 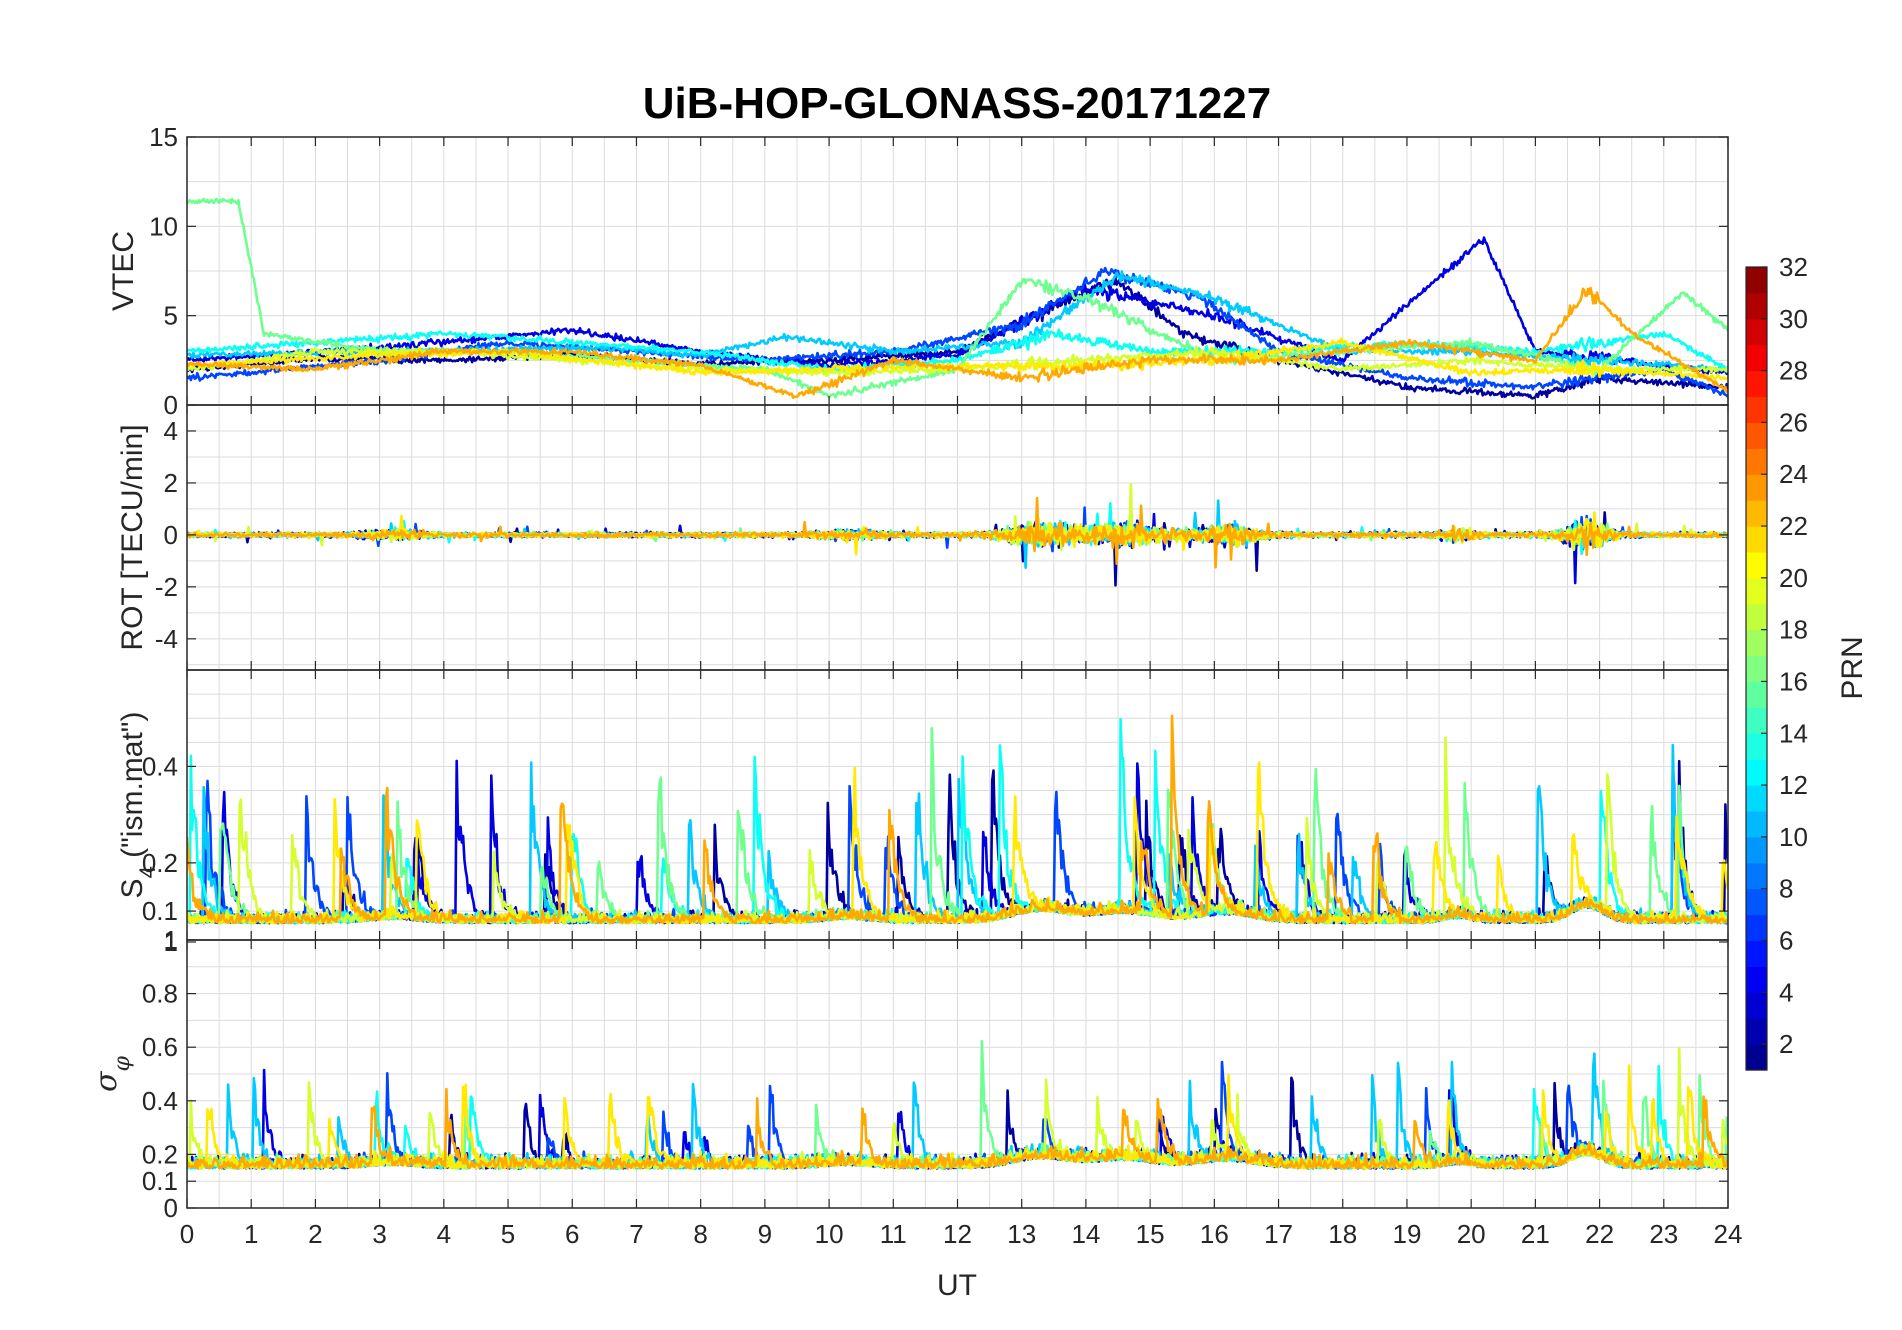 What do you see at coordinates (171, 483) in the screenshot?
I see `y-tick-label: 2` at bounding box center [171, 483].